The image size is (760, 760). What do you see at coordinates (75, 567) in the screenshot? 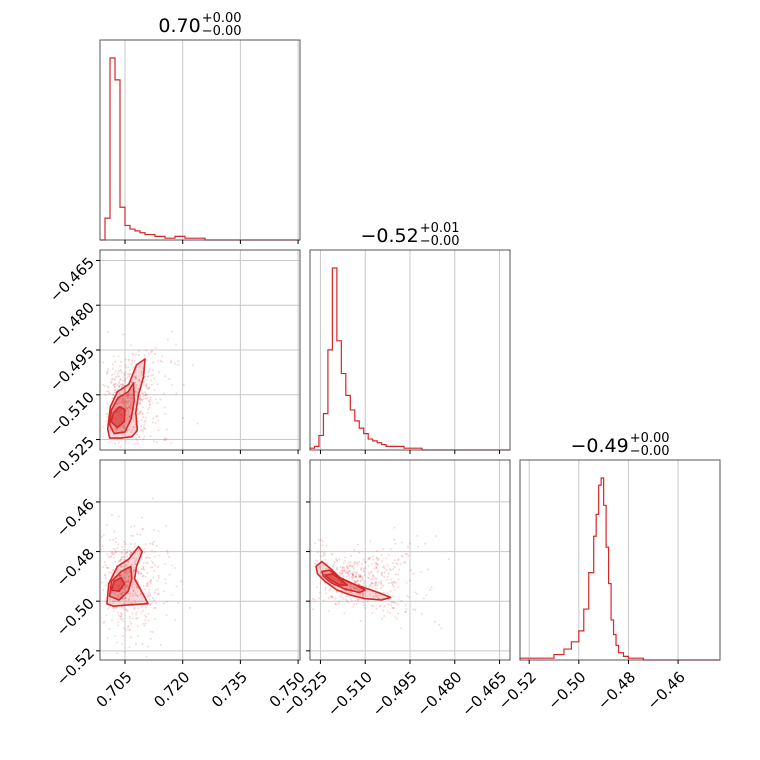
I see `y-tick-label: −0.48` at bounding box center [75, 567].